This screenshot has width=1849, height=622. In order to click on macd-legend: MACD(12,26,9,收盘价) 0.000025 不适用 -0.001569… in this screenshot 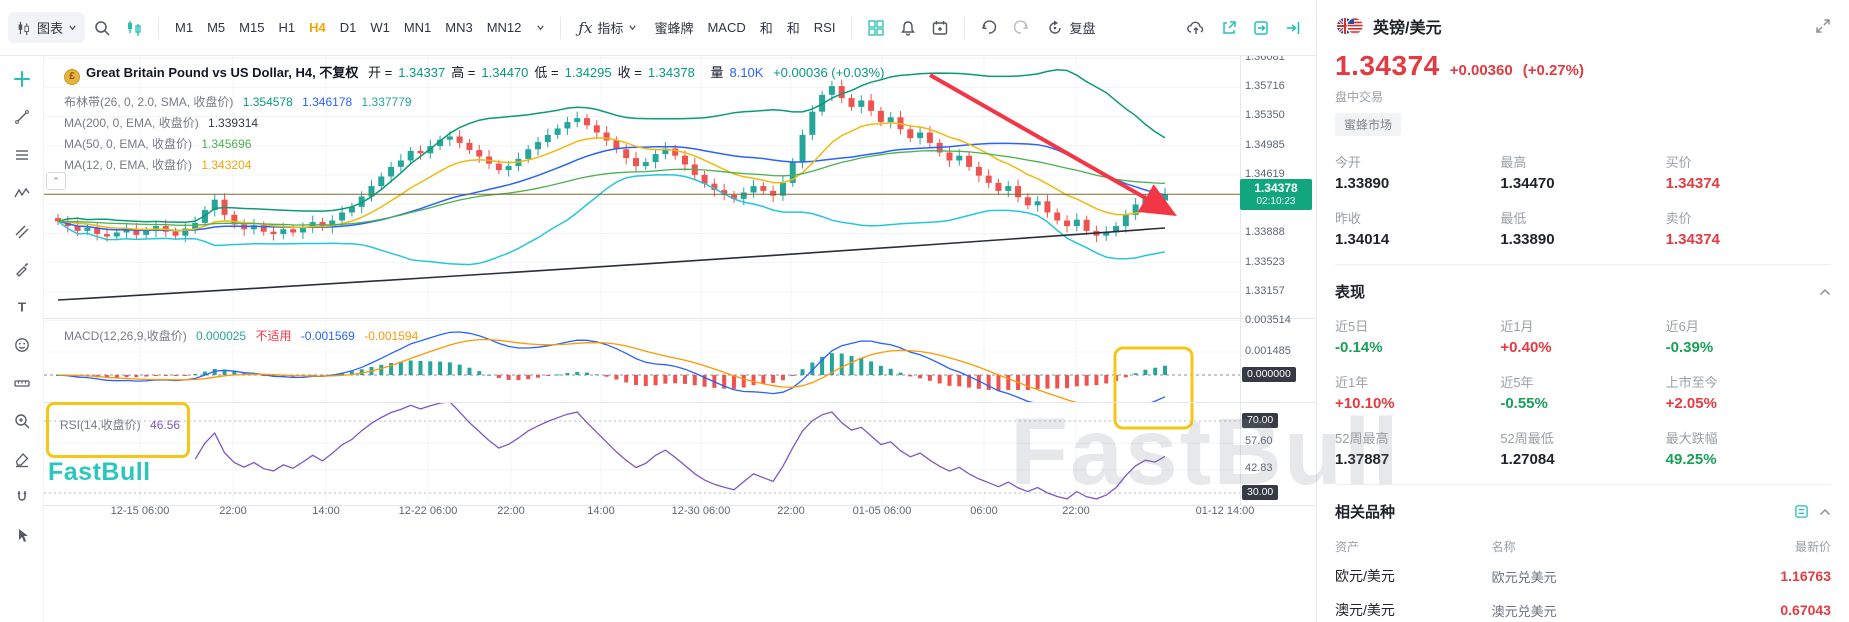, I will do `click(244, 335)`.